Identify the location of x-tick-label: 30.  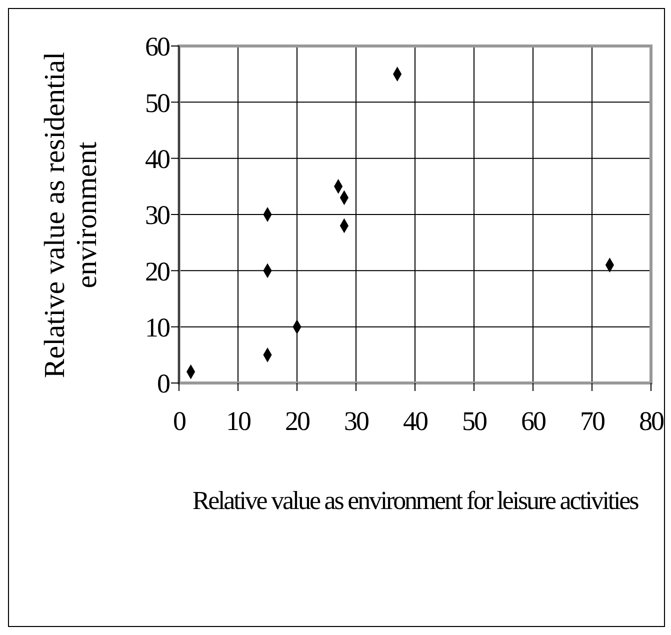
(356, 421).